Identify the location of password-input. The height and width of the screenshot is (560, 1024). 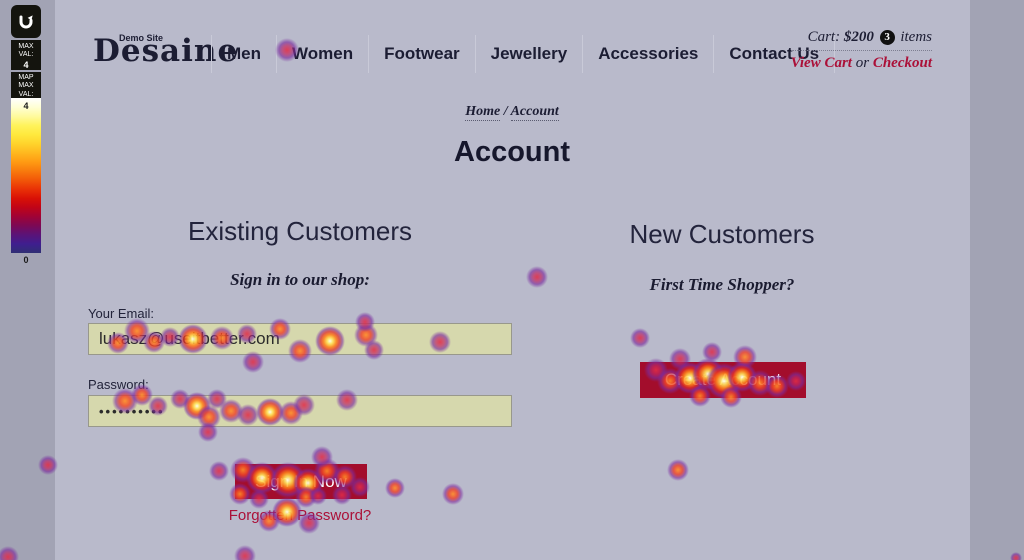
(300, 411).